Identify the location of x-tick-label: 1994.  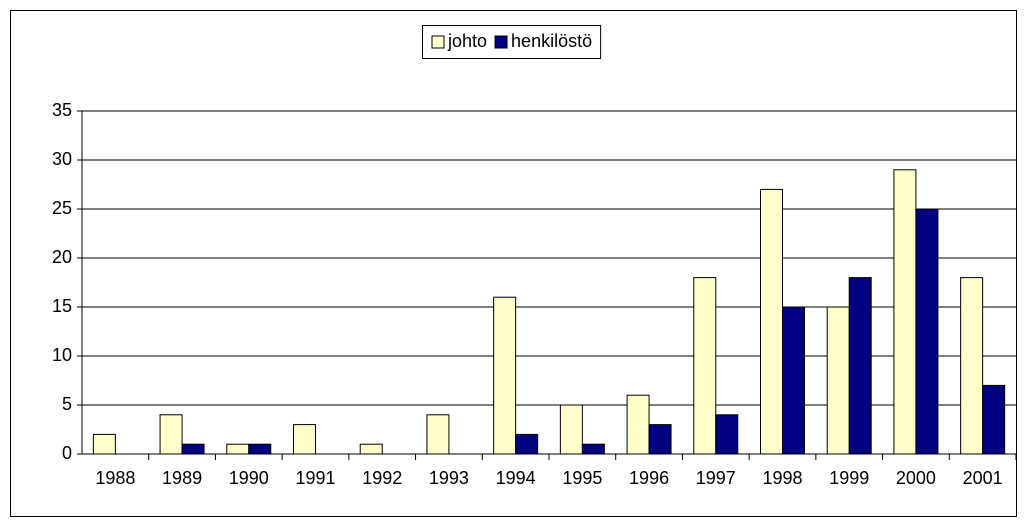
(516, 478).